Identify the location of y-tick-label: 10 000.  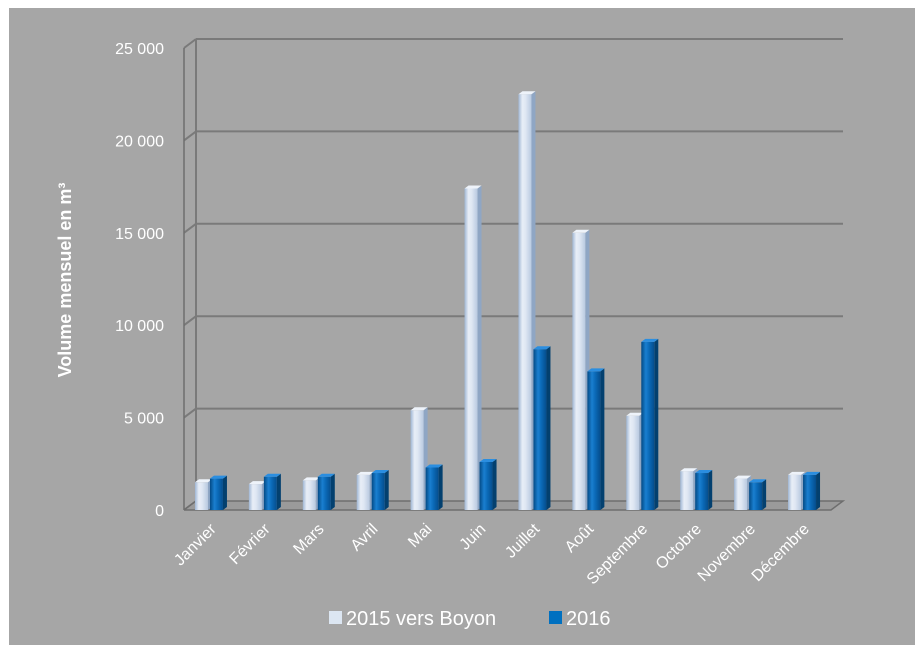
(139, 326).